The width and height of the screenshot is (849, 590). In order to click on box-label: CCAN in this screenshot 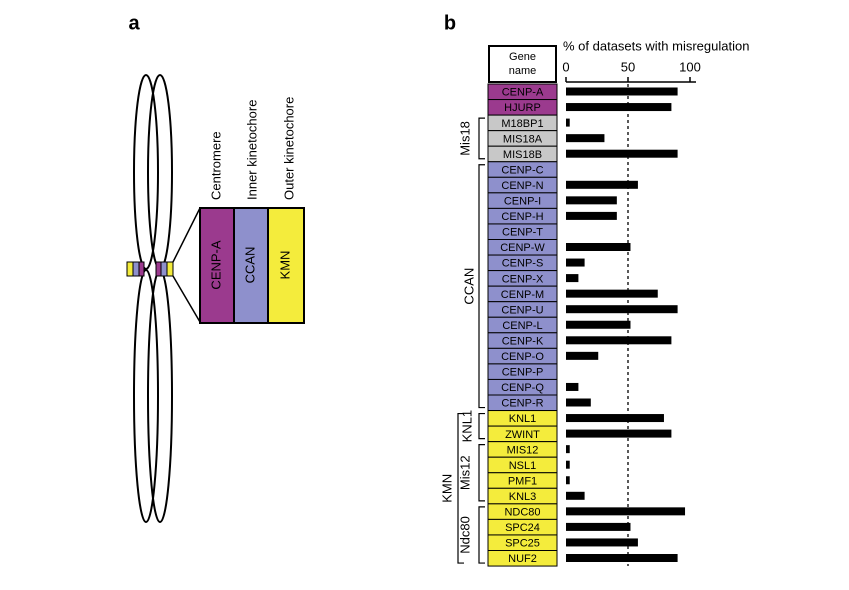, I will do `click(249, 265)`.